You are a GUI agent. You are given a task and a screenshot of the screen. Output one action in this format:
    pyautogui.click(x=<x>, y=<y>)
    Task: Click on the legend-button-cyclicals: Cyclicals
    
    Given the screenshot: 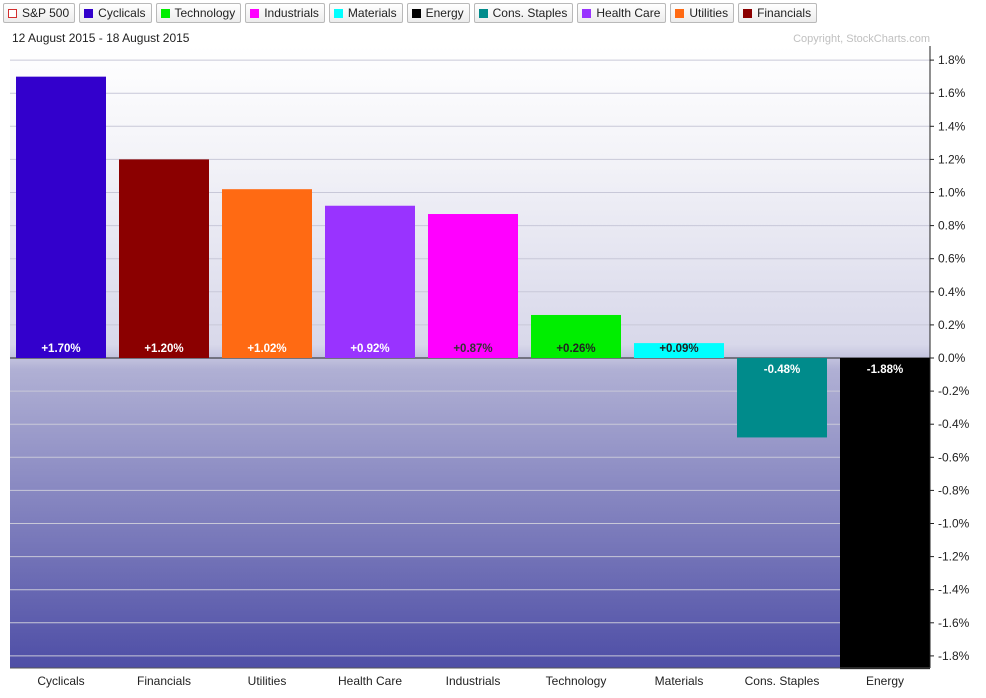 What is the action you would take?
    pyautogui.click(x=115, y=13)
    